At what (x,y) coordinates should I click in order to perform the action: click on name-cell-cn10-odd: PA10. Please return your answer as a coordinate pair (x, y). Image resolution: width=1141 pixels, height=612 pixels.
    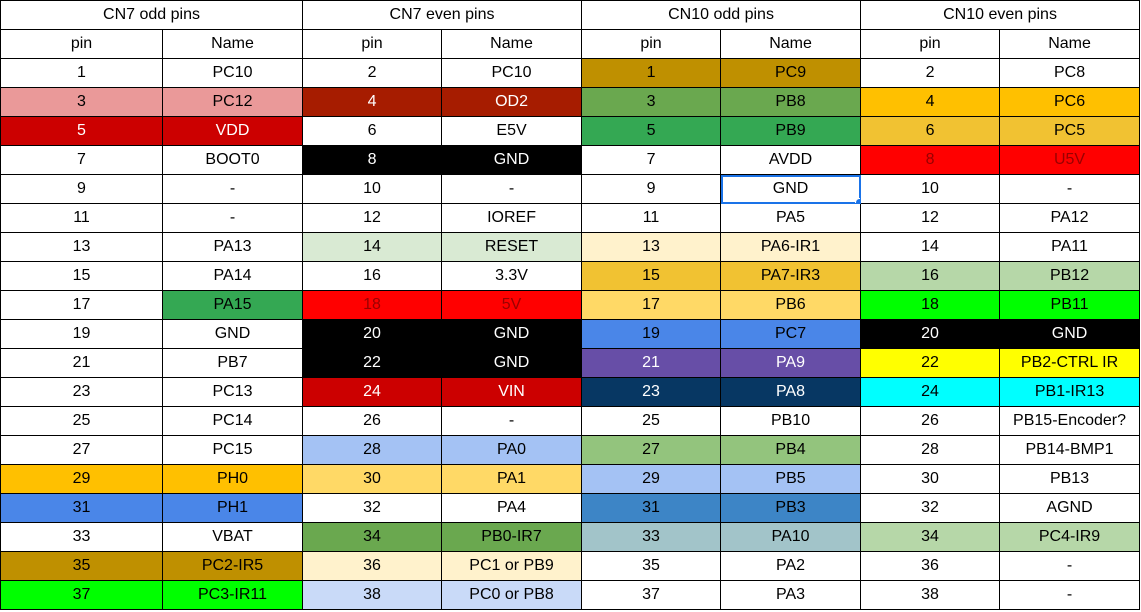
    Looking at the image, I should click on (791, 537).